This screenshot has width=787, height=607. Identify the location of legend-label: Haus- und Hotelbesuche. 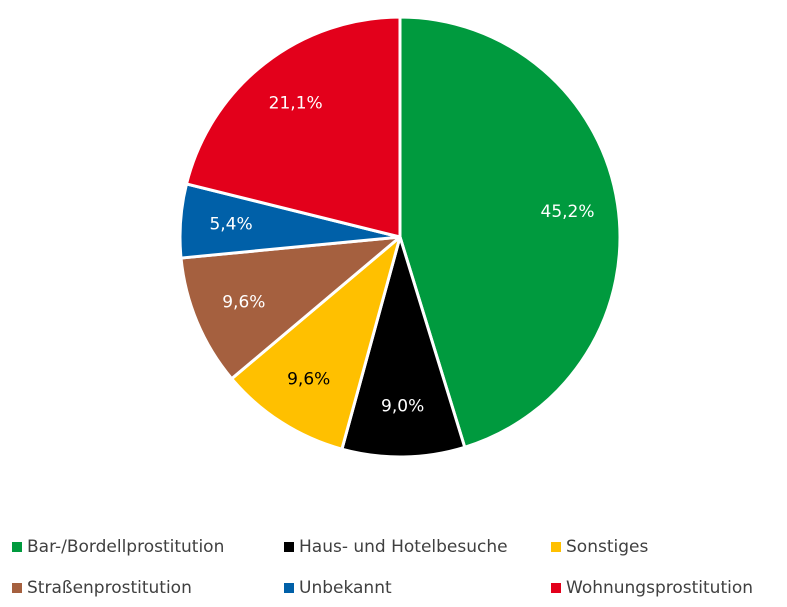
(403, 547).